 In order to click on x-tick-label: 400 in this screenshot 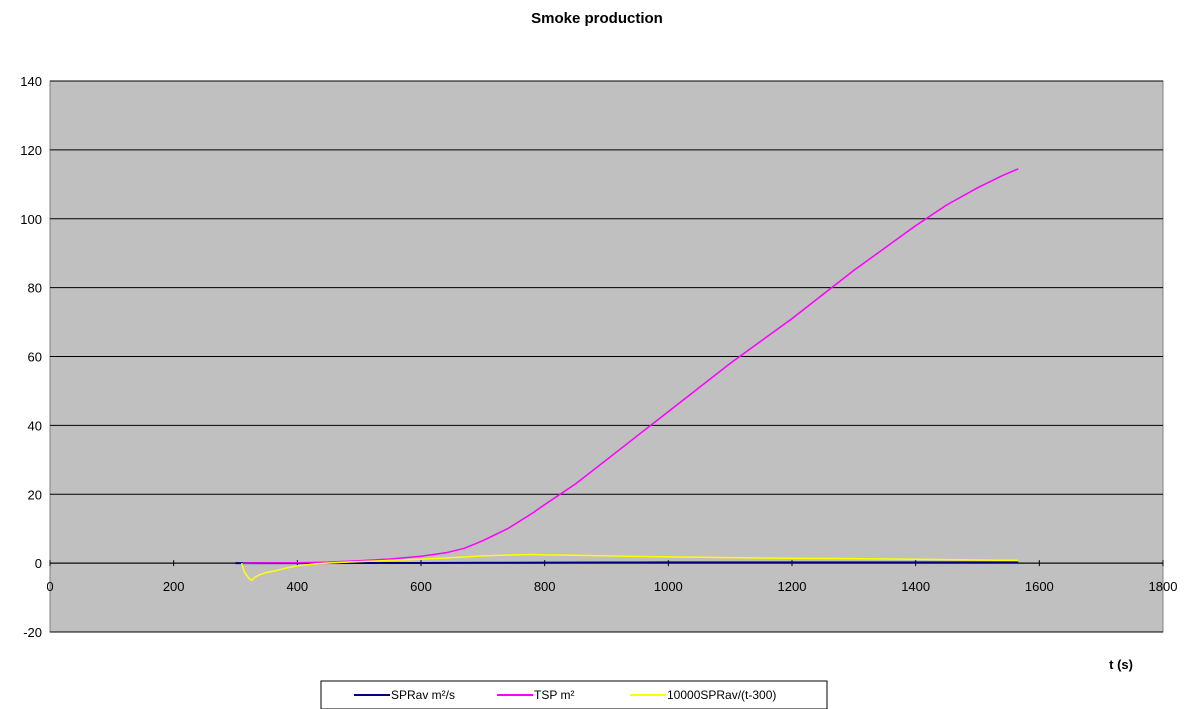, I will do `click(297, 586)`.